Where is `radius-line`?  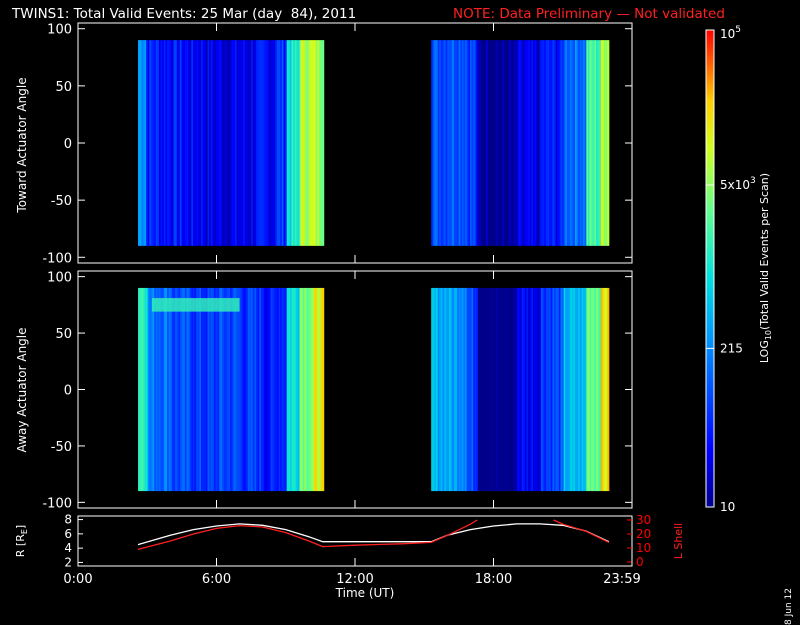 radius-line is located at coordinates (373, 534).